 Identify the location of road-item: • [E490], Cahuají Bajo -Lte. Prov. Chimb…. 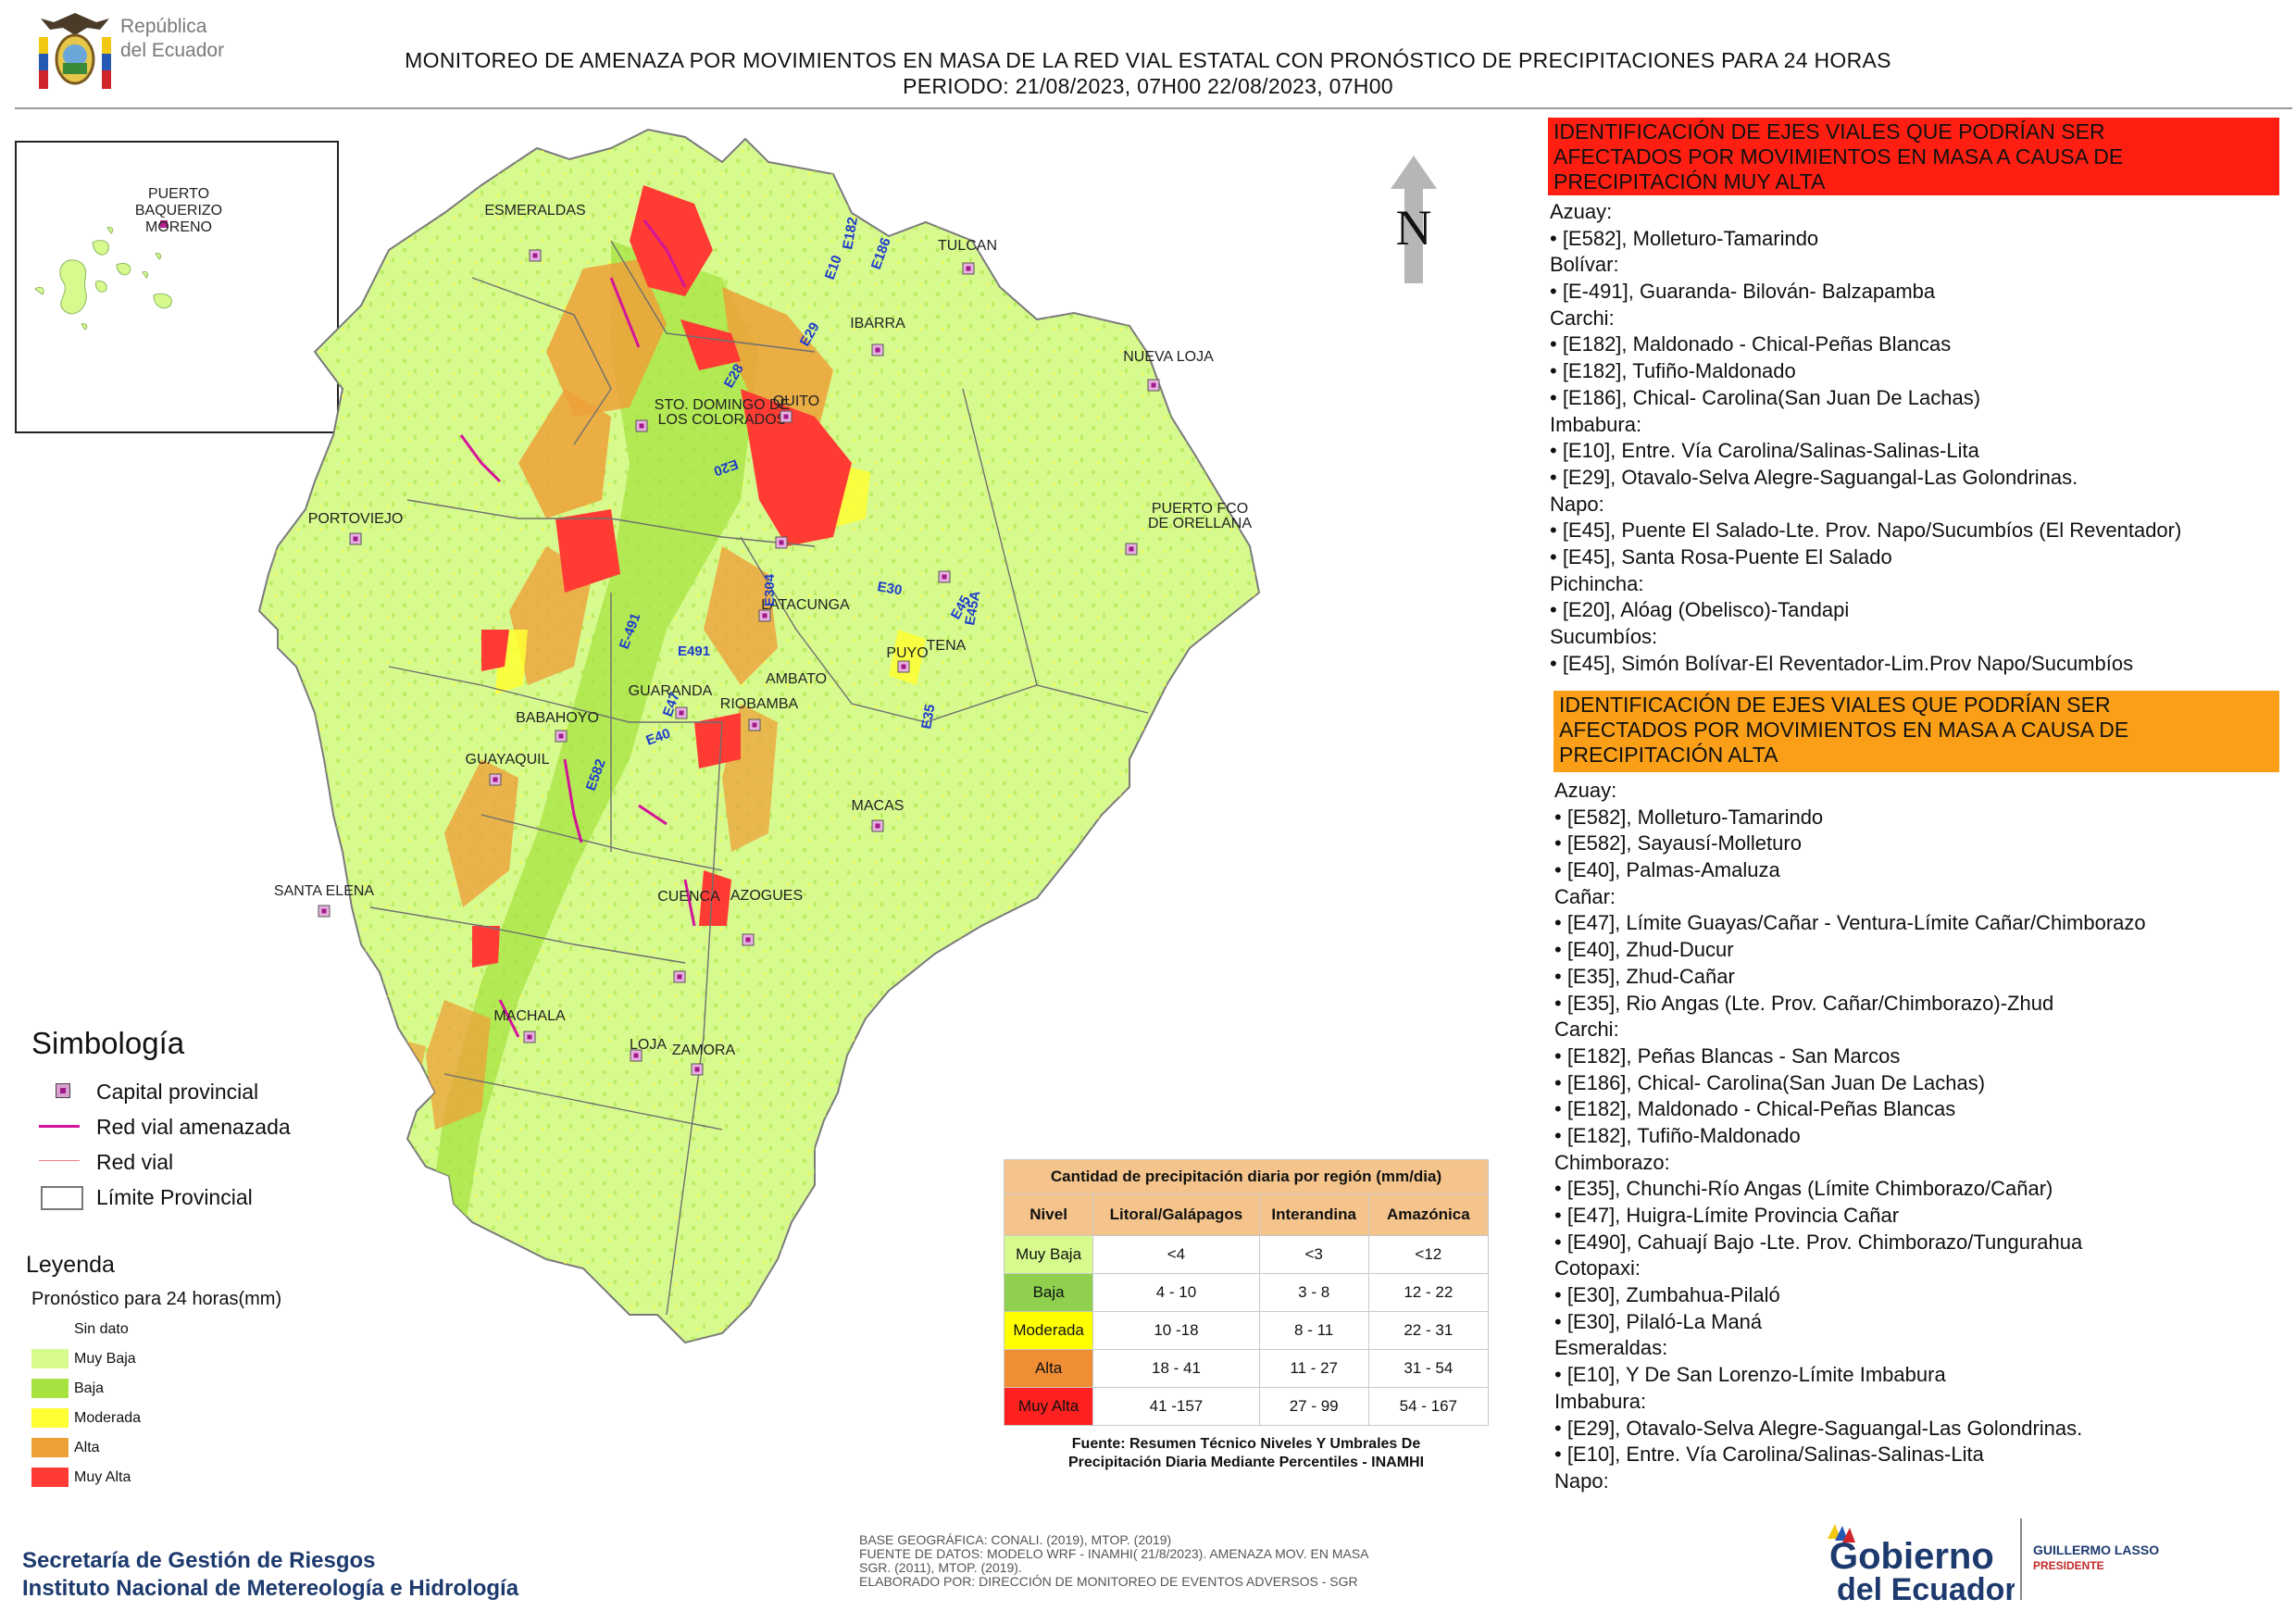
(1818, 1242).